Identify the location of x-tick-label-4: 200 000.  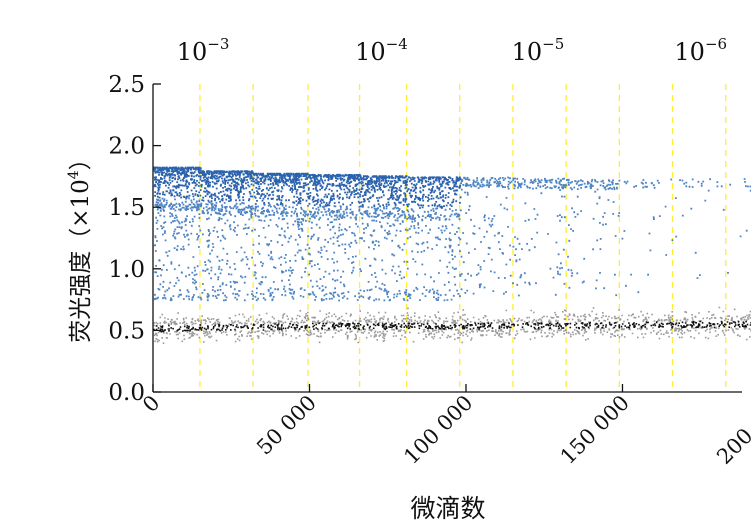
(731, 430).